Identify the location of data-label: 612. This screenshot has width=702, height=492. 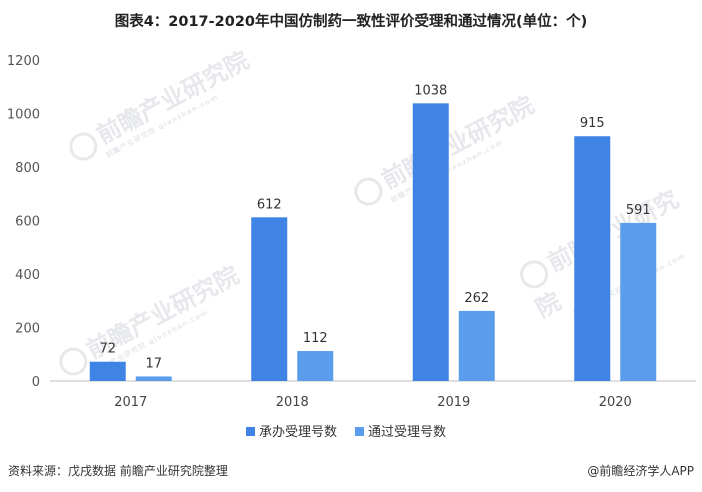
(269, 204).